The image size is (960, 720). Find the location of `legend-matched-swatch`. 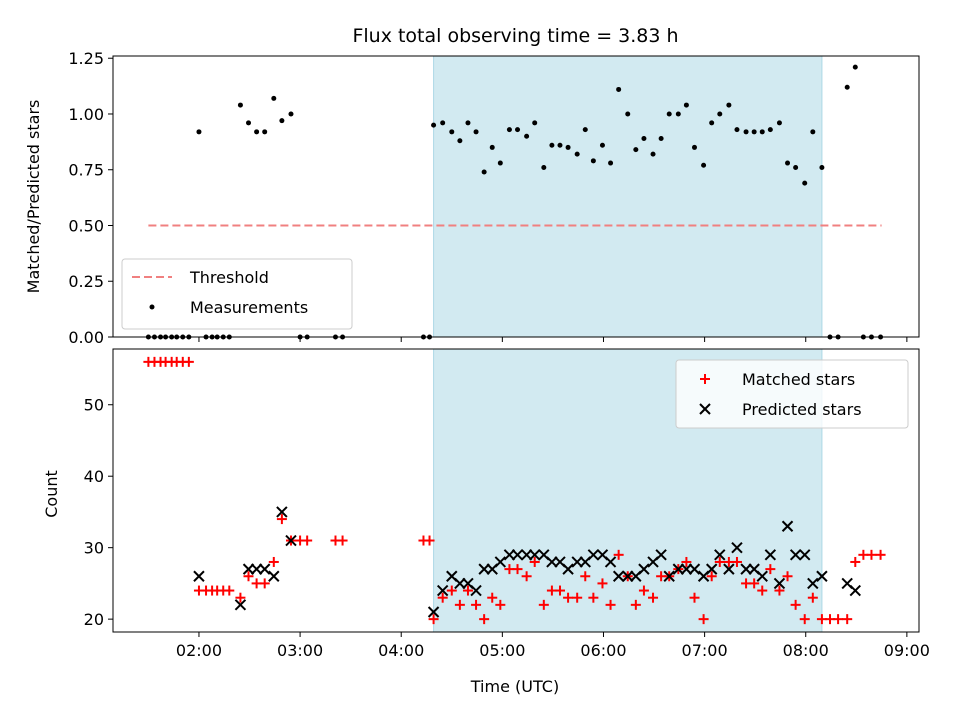

legend-matched-swatch is located at coordinates (705, 379).